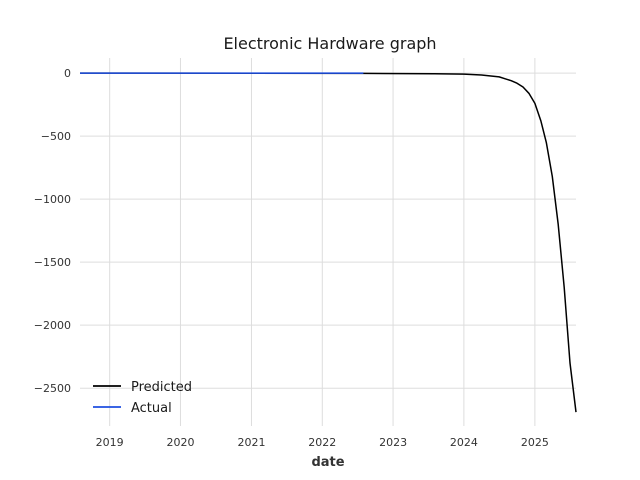 This screenshot has height=480, width=640. Describe the element at coordinates (67, 73) in the screenshot. I see `y-tick-label: 0` at that location.